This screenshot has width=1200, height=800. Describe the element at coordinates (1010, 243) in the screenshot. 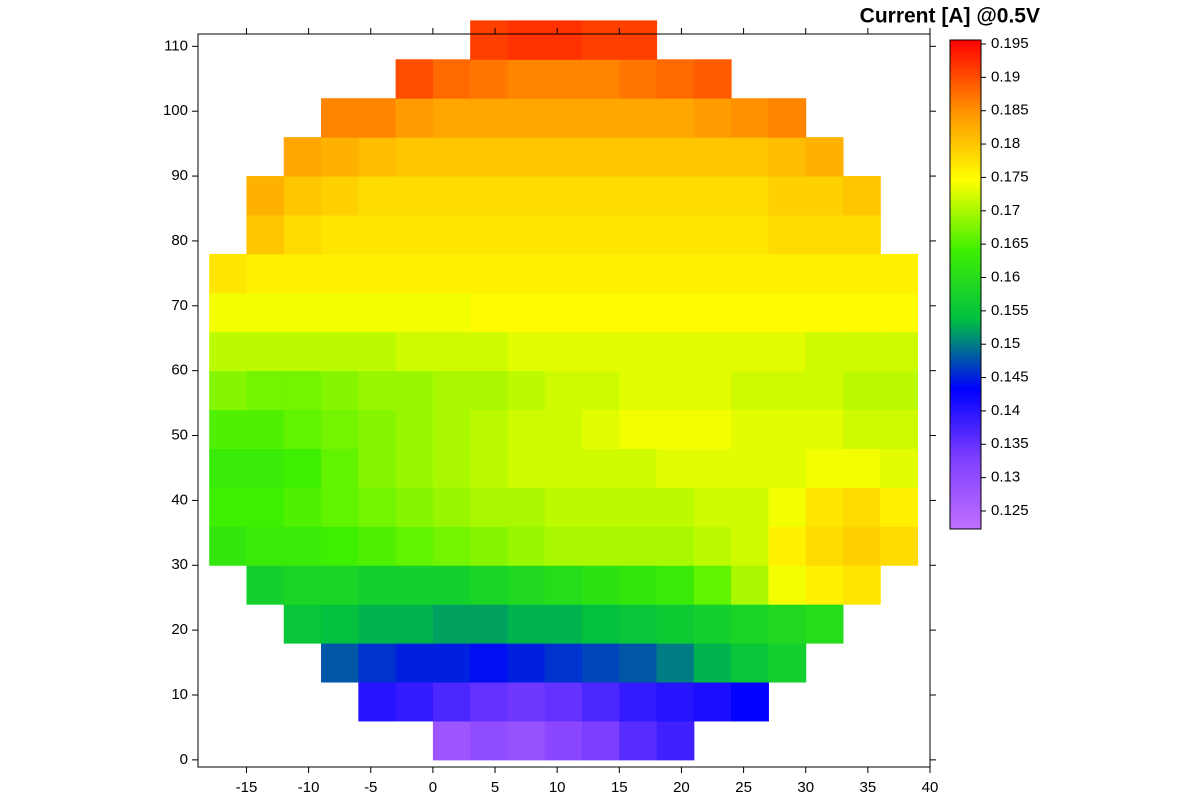

I see `colorbar-tick-label: 0.165` at that location.